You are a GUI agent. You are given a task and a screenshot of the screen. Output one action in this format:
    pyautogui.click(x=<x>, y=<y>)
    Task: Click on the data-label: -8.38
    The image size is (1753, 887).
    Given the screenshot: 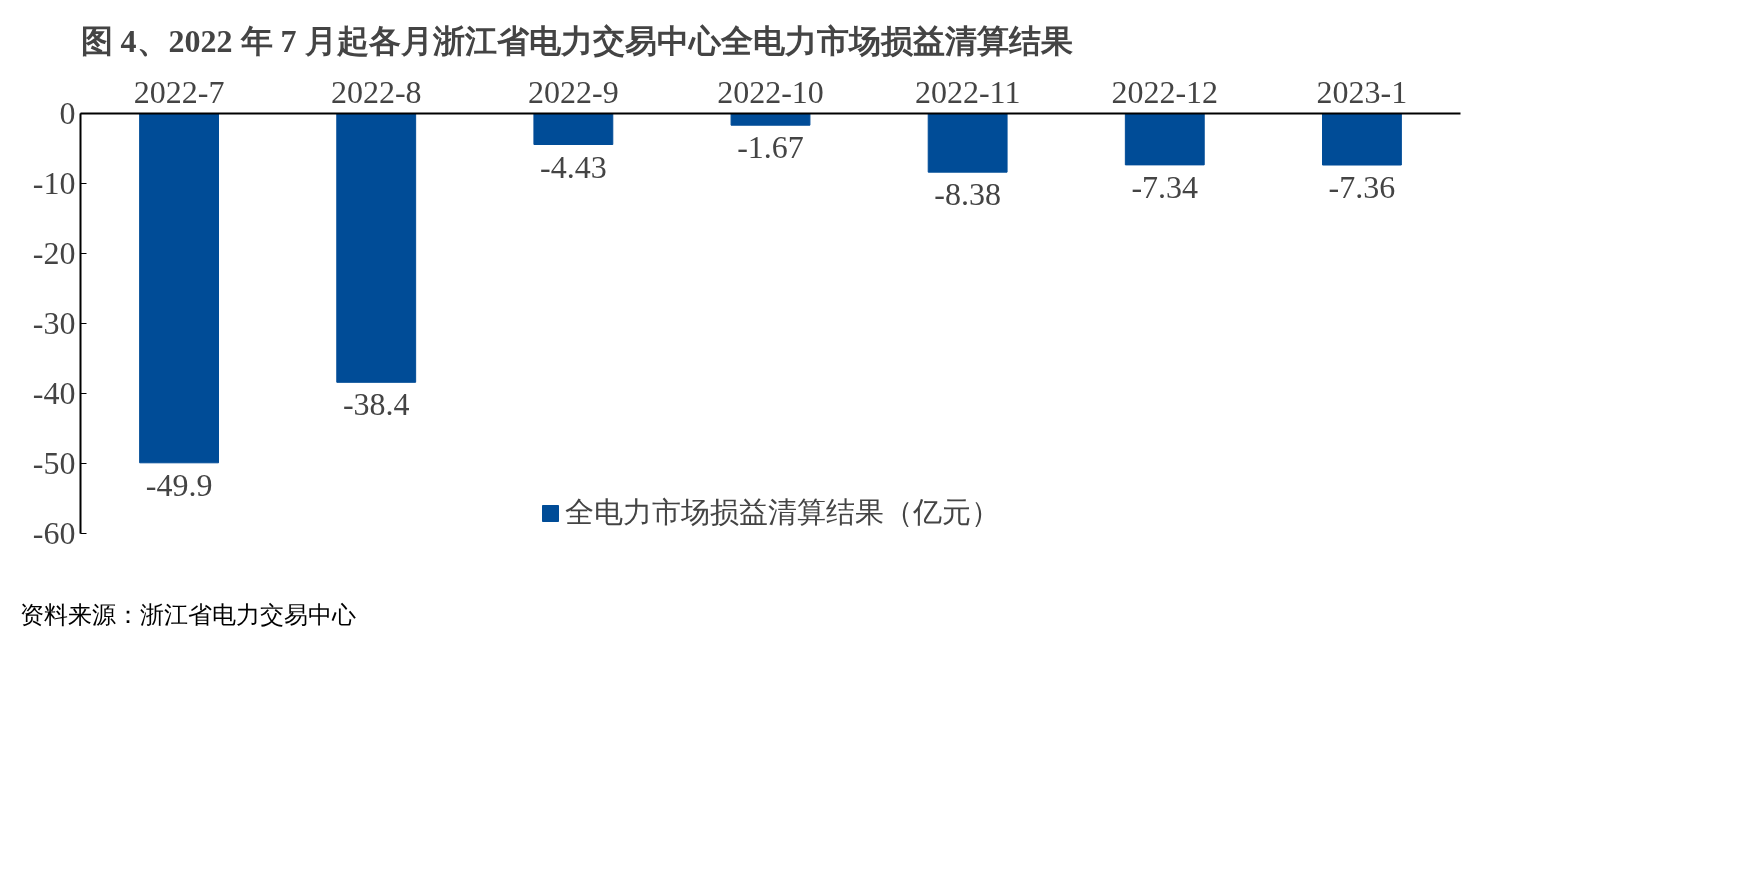 What is the action you would take?
    pyautogui.click(x=967, y=194)
    